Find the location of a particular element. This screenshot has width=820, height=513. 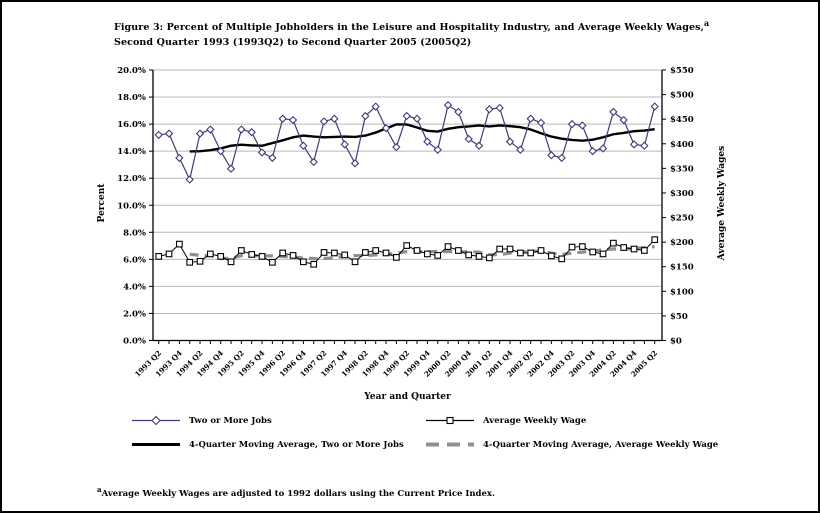

footnote-marker: a is located at coordinates (99, 489).